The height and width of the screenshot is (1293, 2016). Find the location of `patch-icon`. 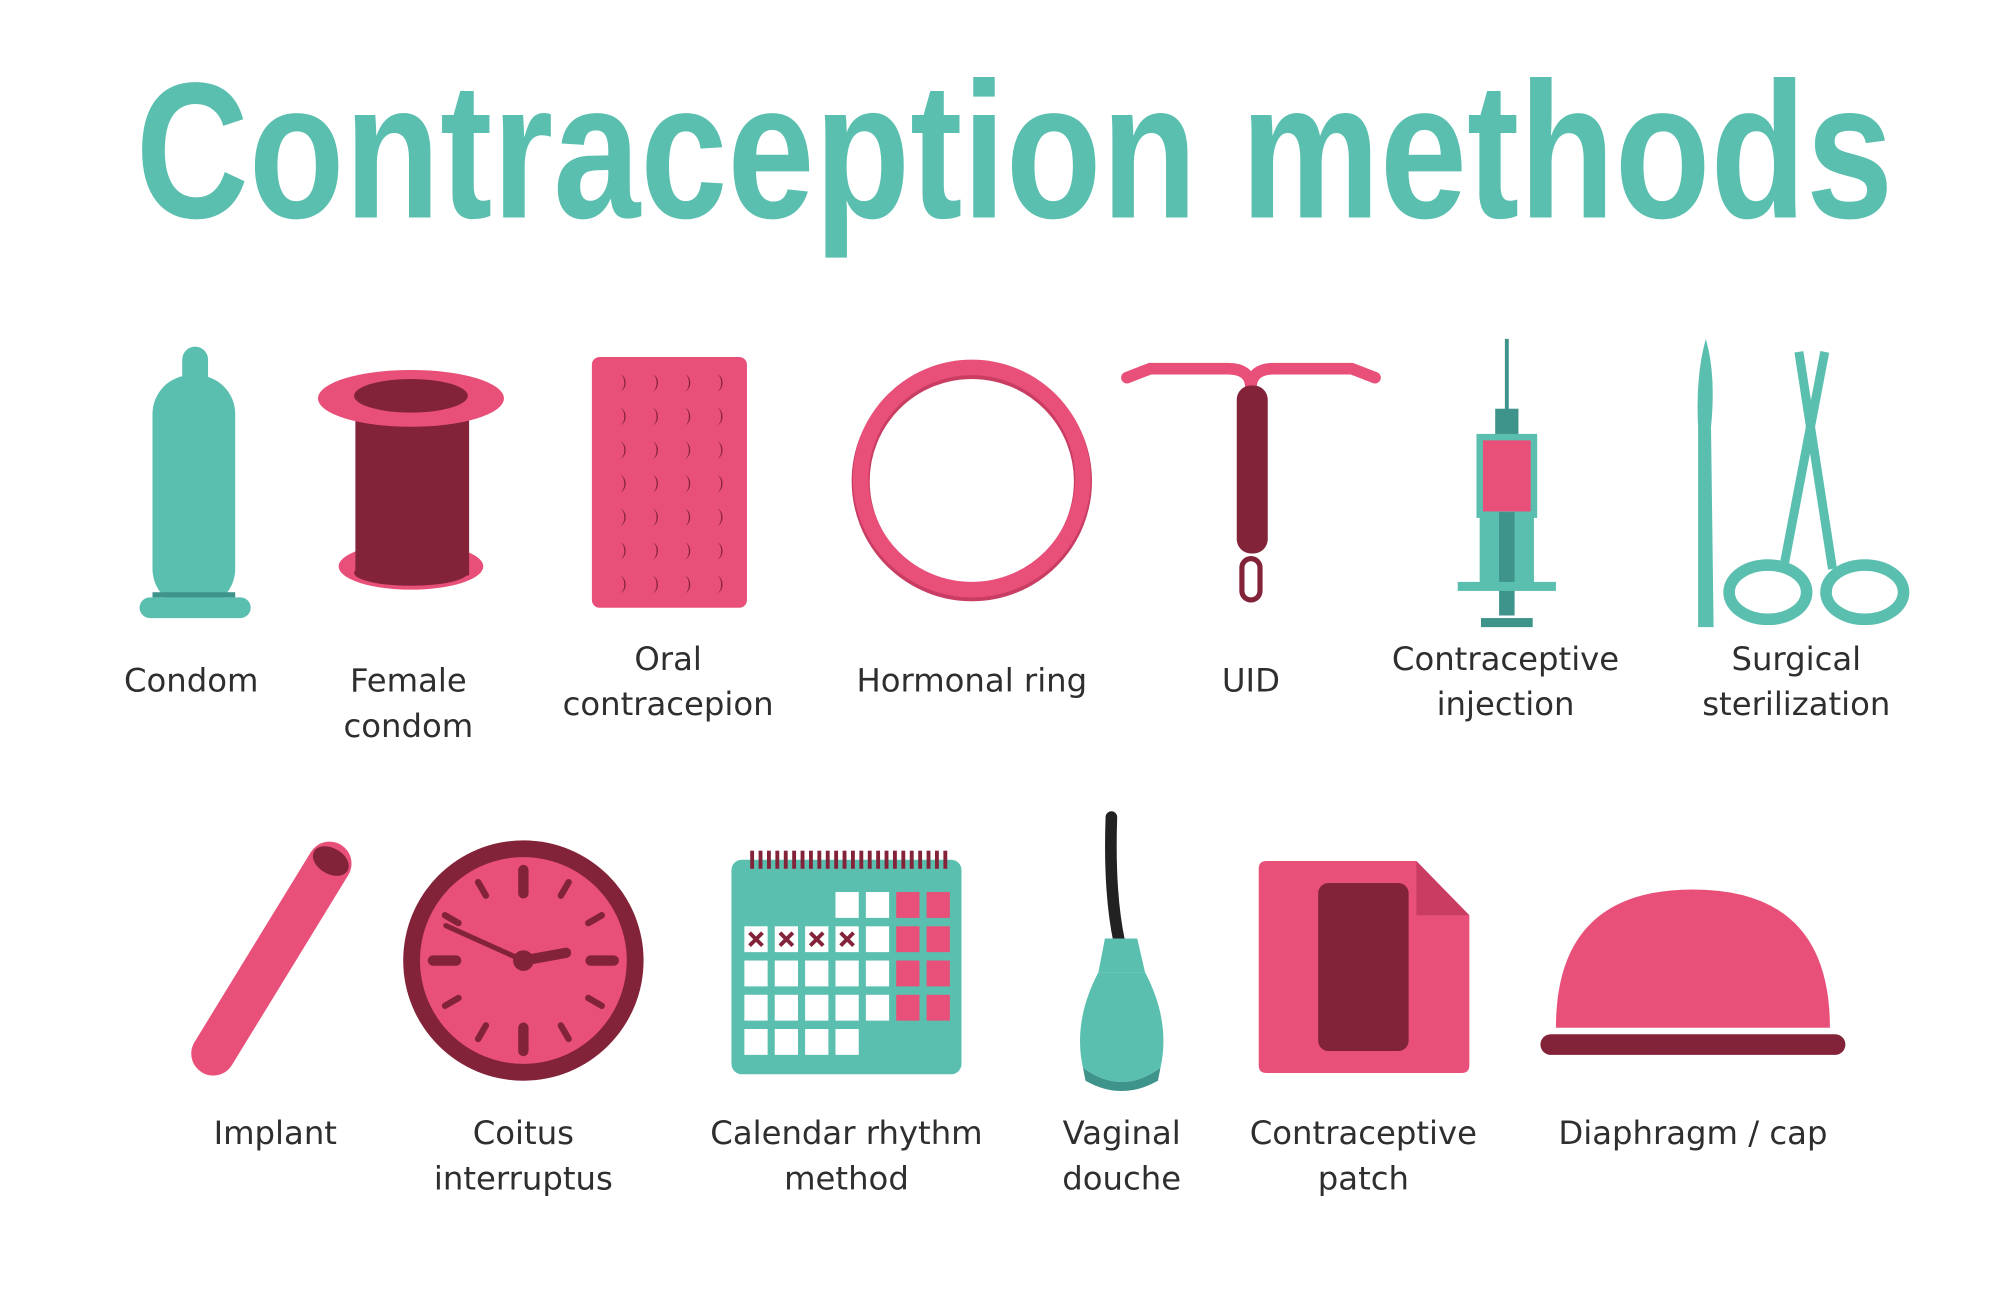

patch-icon is located at coordinates (1364, 967).